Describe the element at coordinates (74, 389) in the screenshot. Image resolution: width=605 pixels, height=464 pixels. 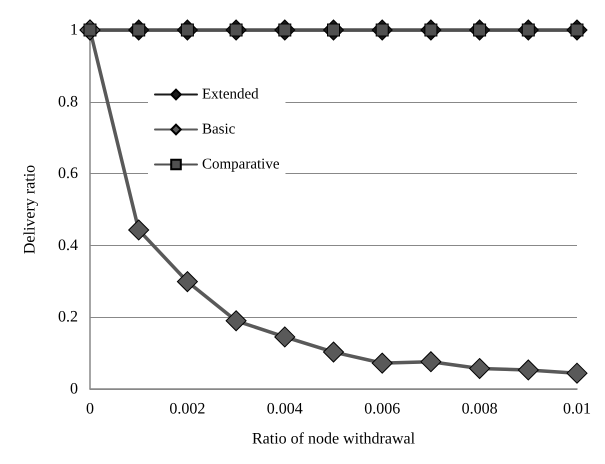
I see `y-tick-label: 0` at that location.